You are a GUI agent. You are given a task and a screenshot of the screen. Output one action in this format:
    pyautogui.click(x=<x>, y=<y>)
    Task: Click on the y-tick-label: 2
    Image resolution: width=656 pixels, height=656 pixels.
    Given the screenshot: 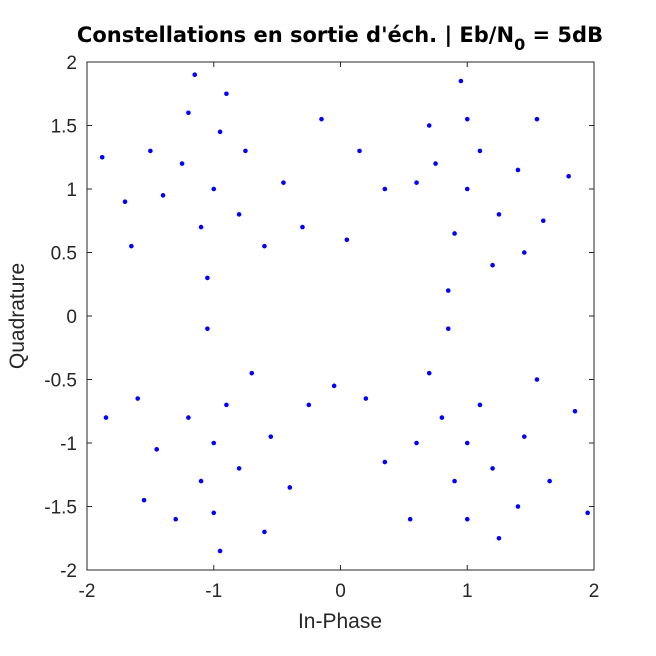 What is the action you would take?
    pyautogui.click(x=71, y=63)
    